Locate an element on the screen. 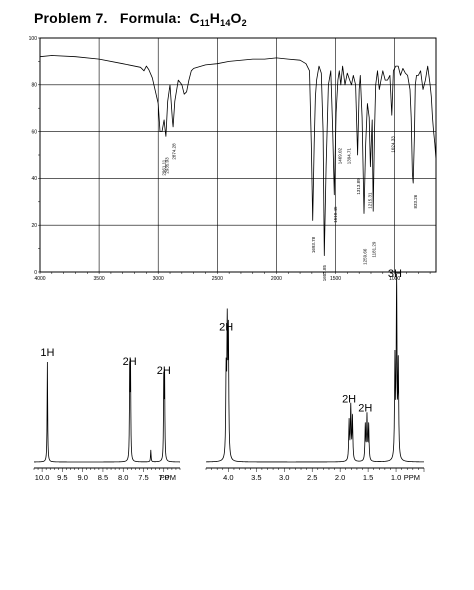  nmr-aromatic-spectrum-line is located at coordinates (107, 410).